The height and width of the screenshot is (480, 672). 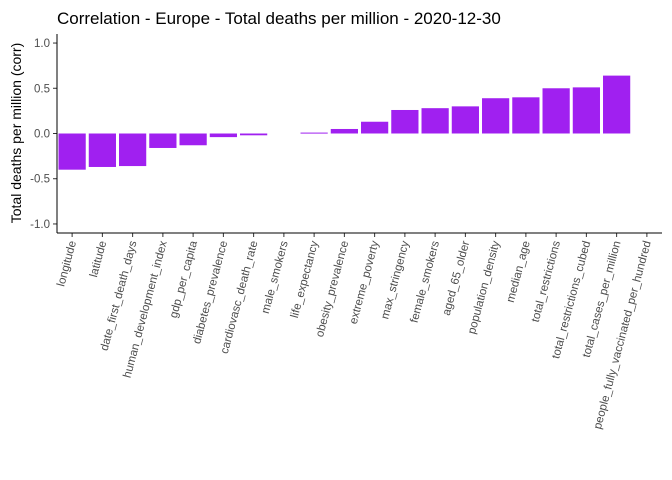 I want to click on y-tick-label: 0.5, so click(x=42, y=89).